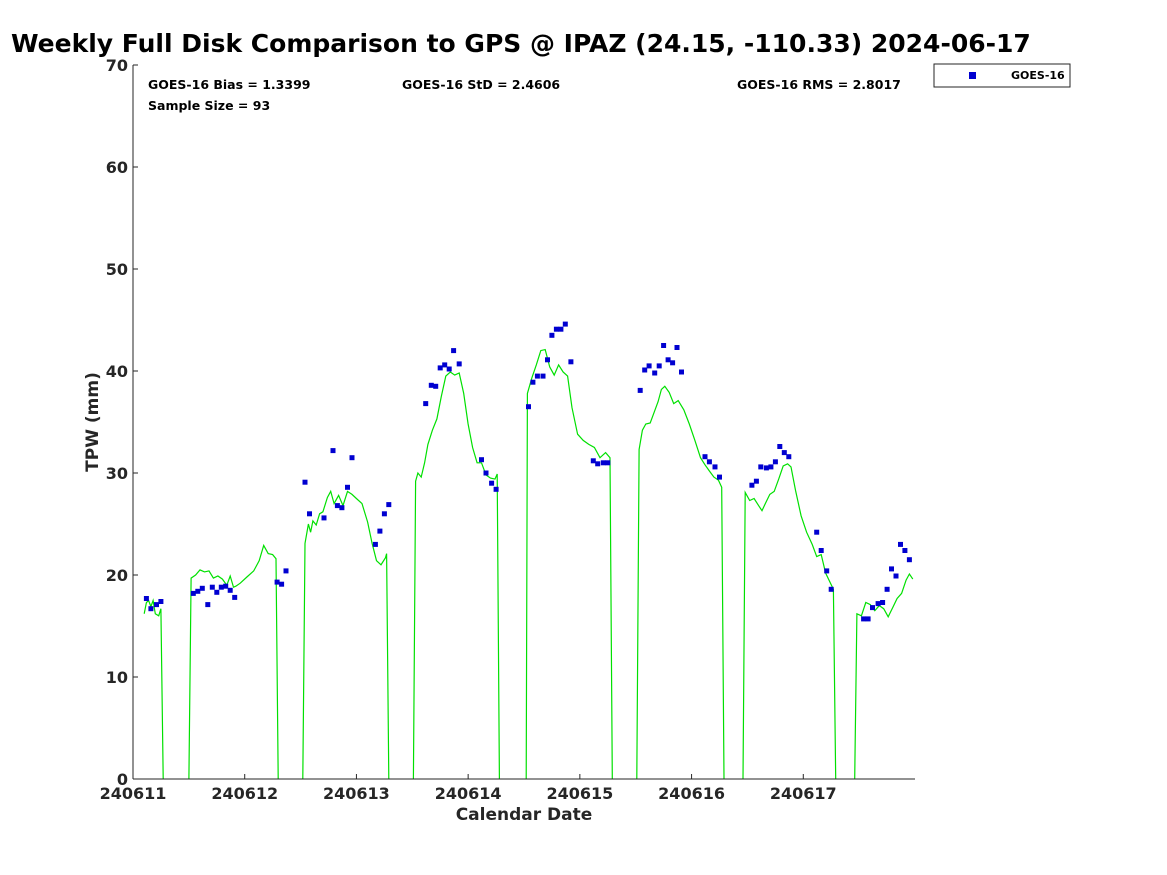  What do you see at coordinates (133, 793) in the screenshot?
I see `x-tick-label: 240611` at bounding box center [133, 793].